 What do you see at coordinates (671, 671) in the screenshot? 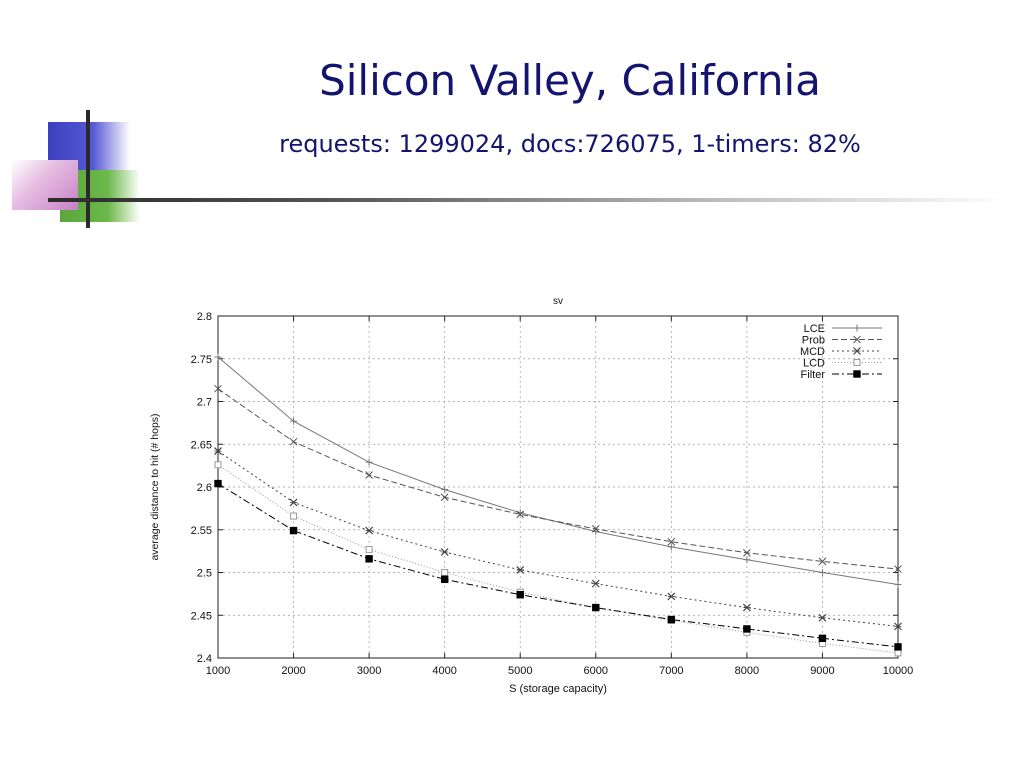
I see `x-tick-label: 7000` at bounding box center [671, 671].